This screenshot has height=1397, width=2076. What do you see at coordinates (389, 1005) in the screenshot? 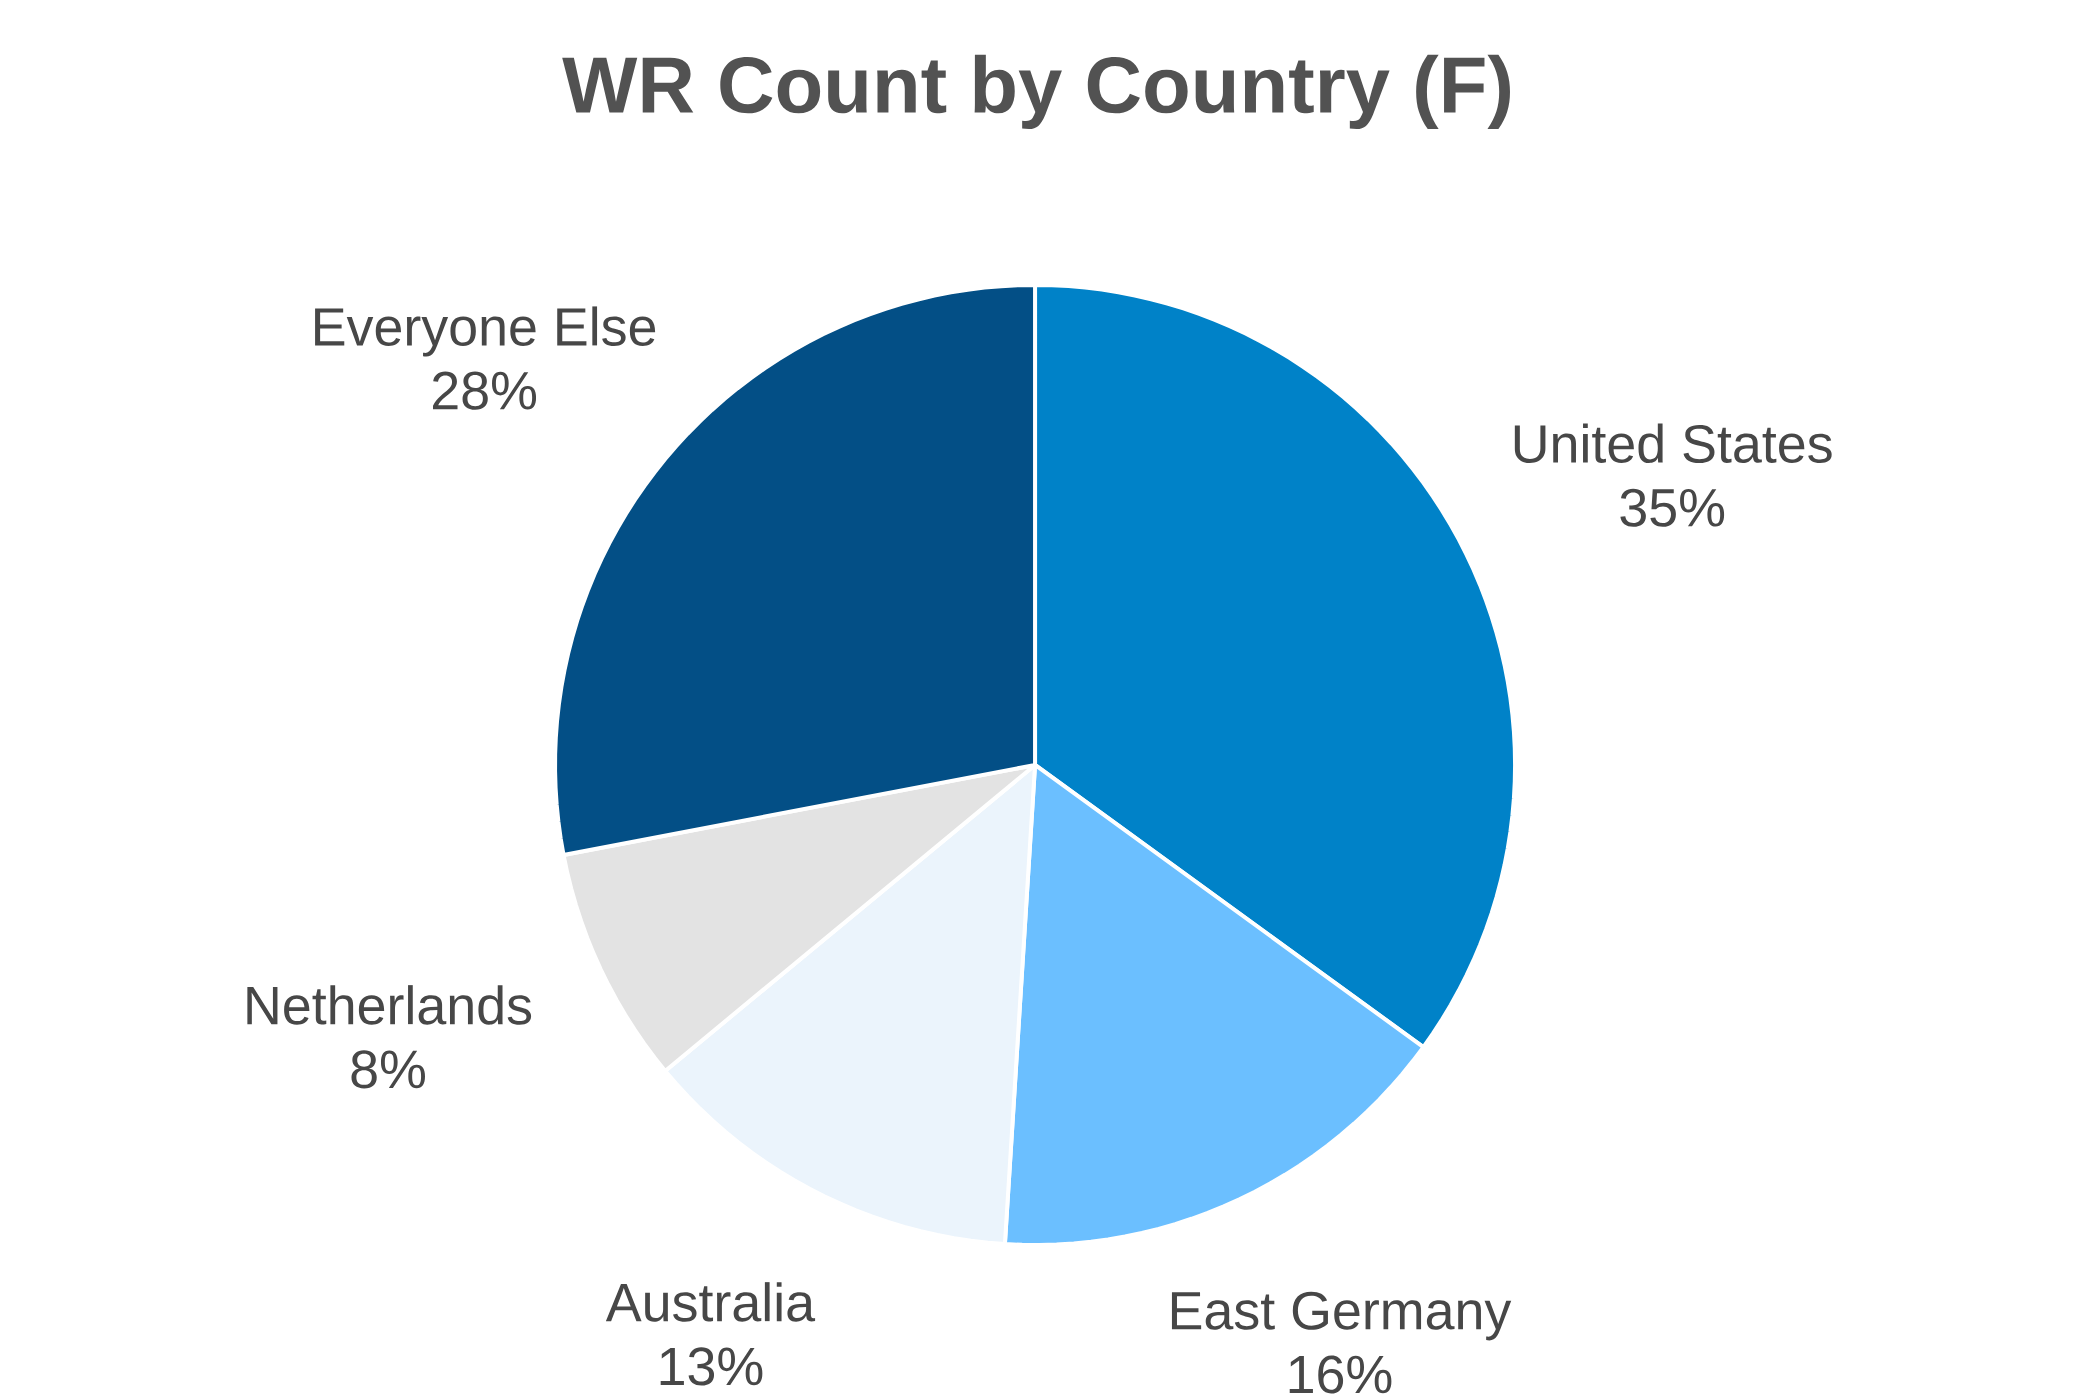
I see `slice-label: Netherlands` at bounding box center [389, 1005].